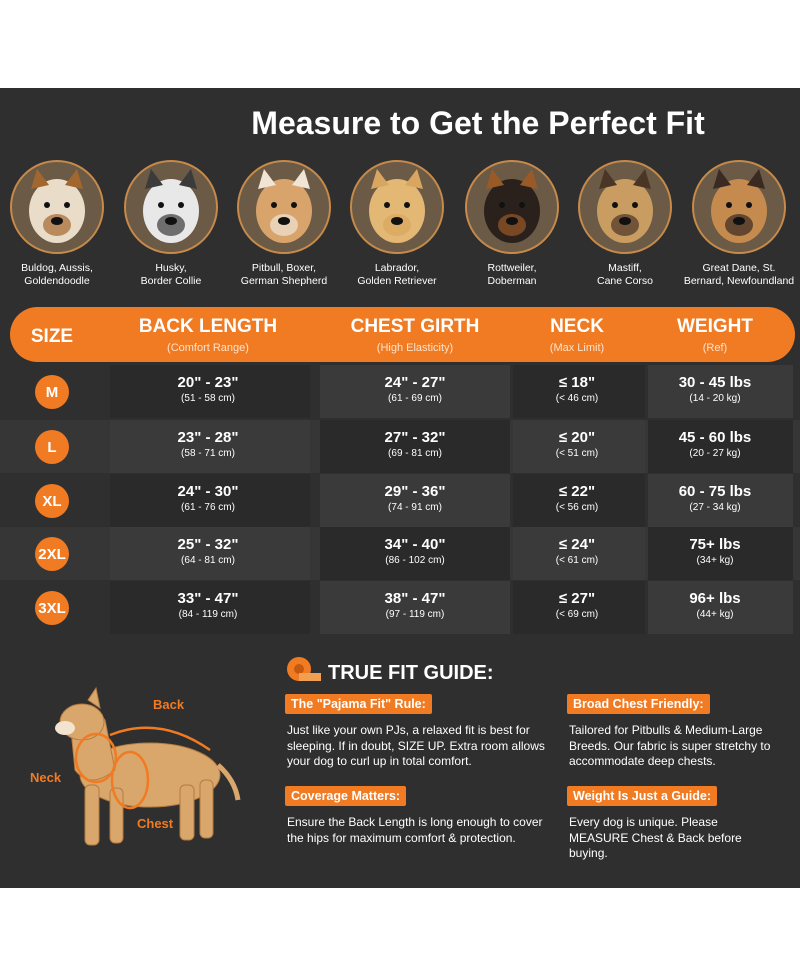 This screenshot has width=800, height=977. I want to click on cell: 23" - 28" (58 - 71 cm), so click(208, 444).